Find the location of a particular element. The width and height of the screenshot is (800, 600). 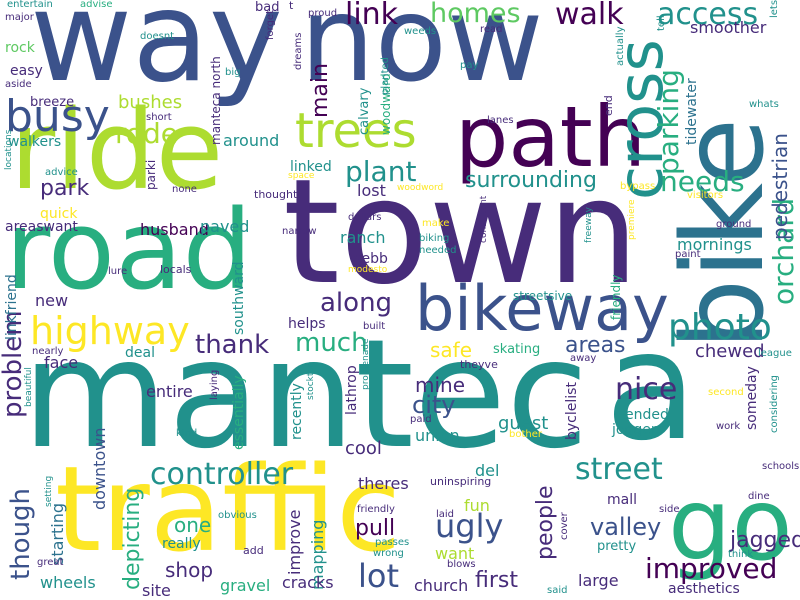

word-dreams: dreams is located at coordinates (298, 51).